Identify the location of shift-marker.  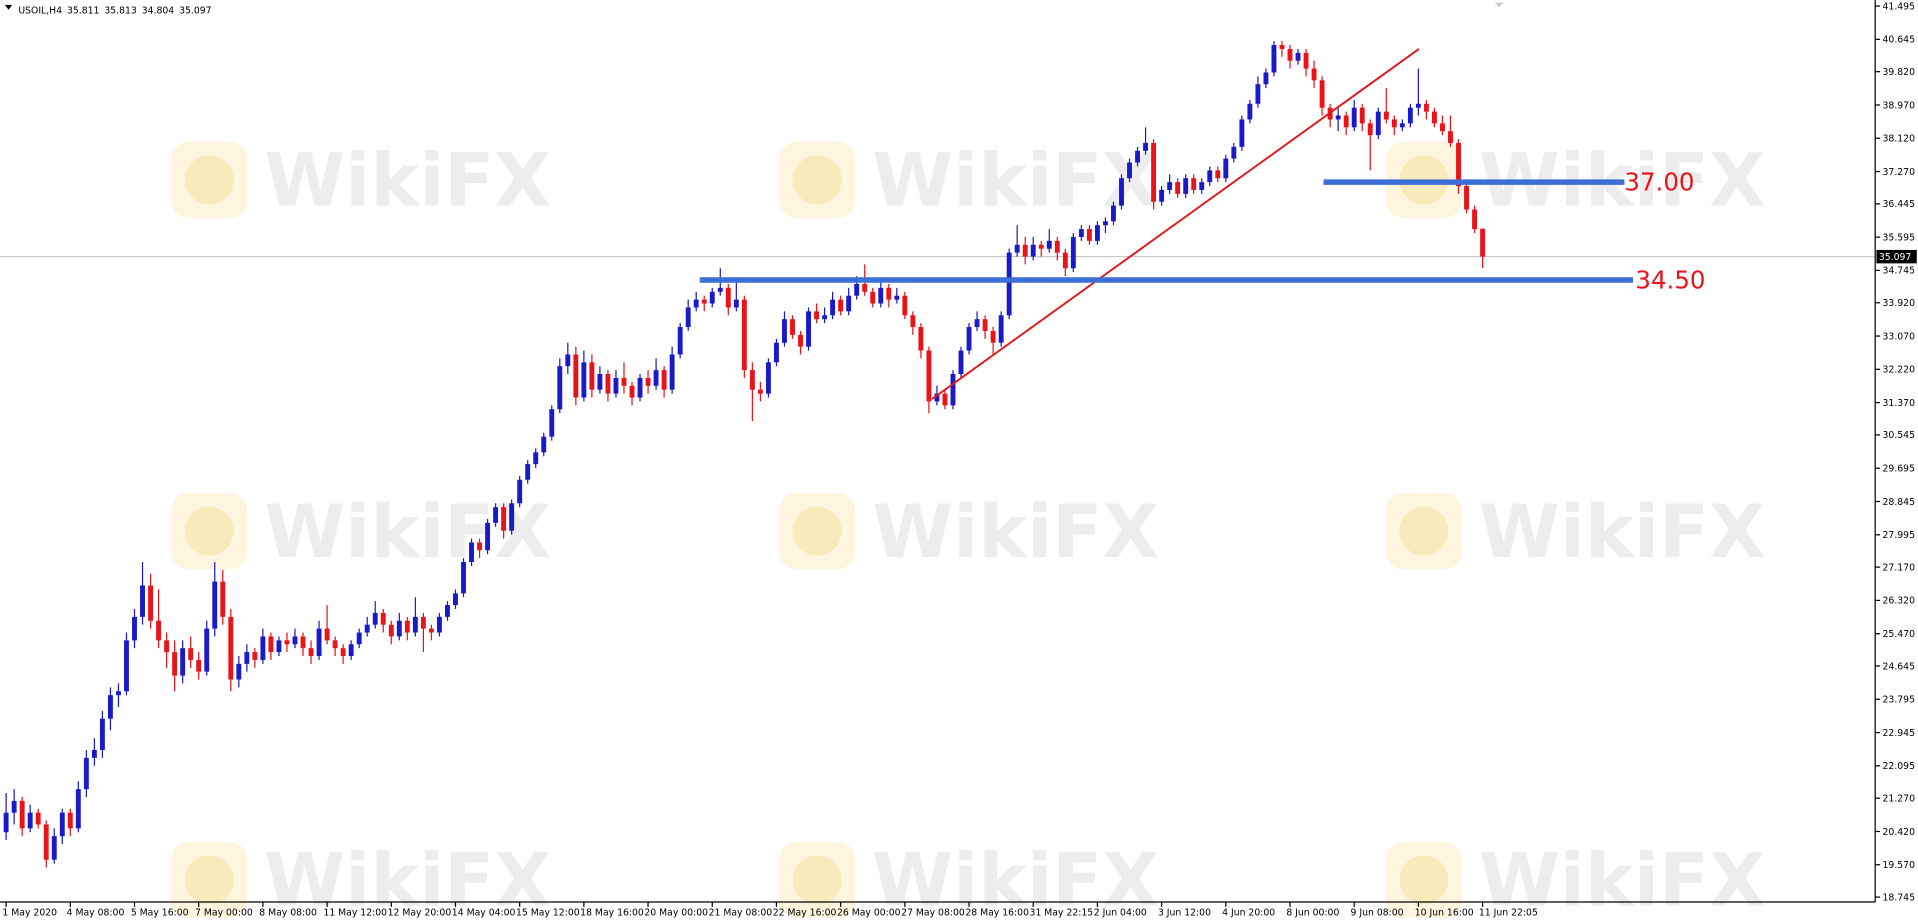
(1499, 5).